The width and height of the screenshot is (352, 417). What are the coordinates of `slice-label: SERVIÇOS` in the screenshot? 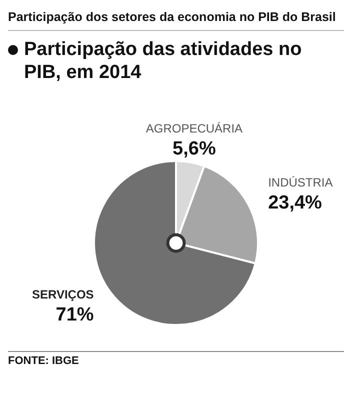 It's located at (63, 294).